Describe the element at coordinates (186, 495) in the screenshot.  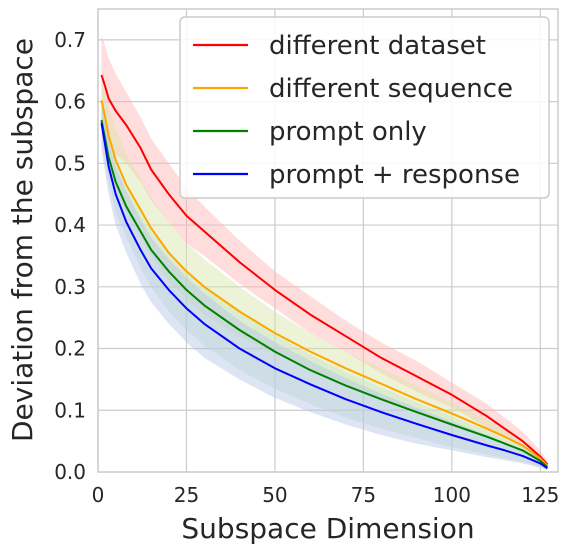
I see `x-tick-label: 25` at that location.